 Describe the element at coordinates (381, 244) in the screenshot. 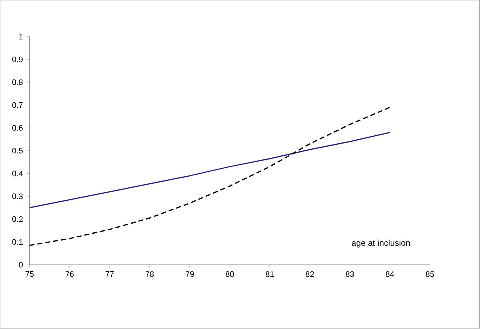

I see `annotation: age at inclusion` at that location.